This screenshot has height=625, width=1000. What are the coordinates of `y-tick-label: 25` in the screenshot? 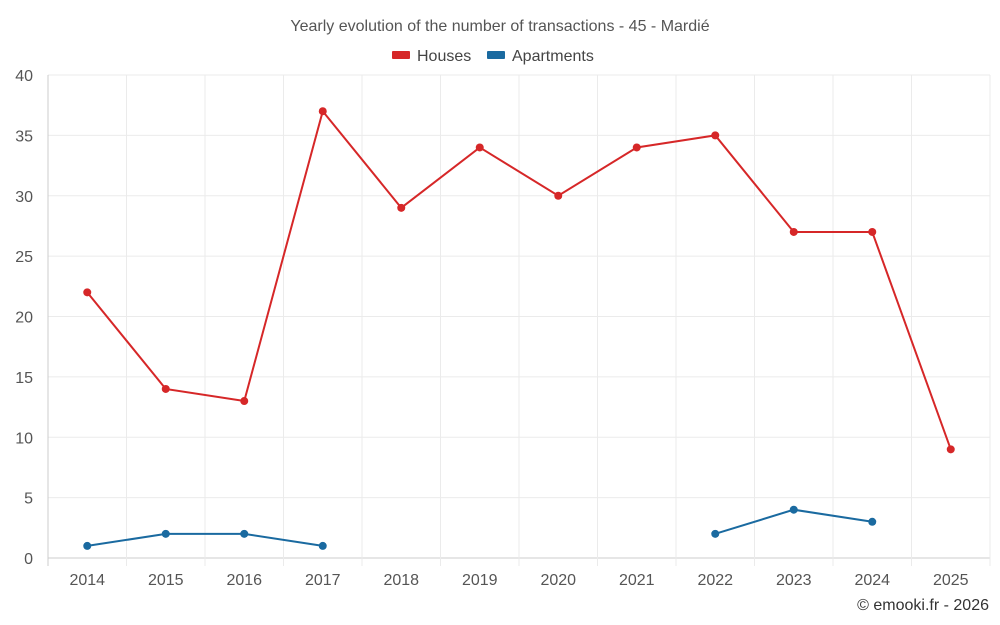 It's located at (24, 257).